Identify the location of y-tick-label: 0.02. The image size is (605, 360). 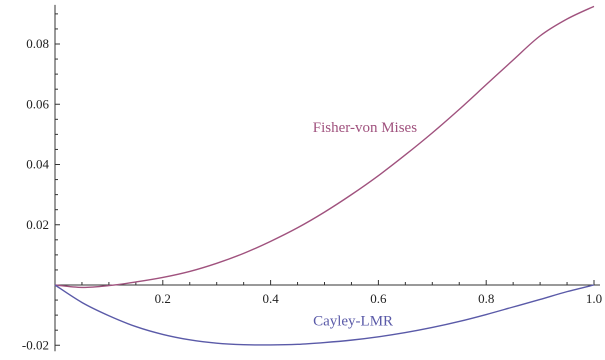
(37, 224).